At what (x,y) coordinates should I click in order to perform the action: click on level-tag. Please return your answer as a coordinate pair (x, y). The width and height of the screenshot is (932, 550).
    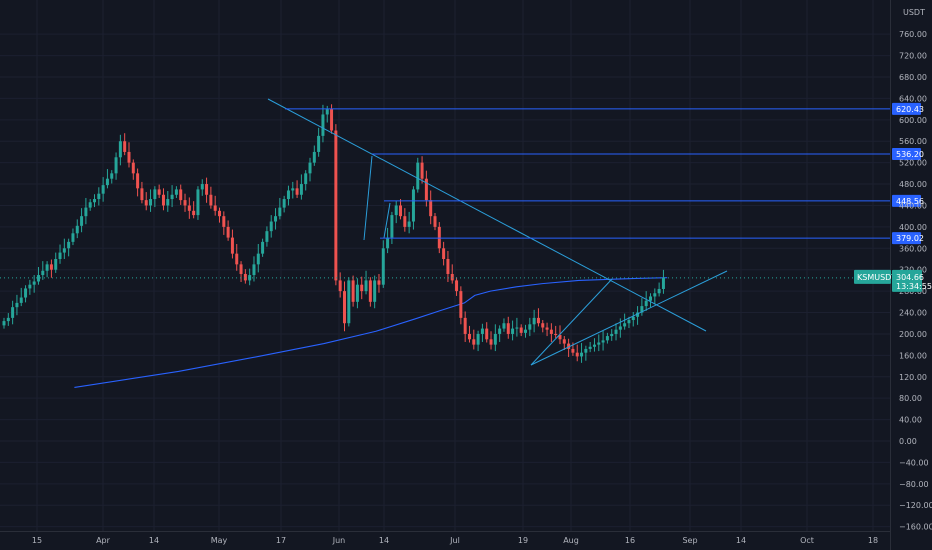
    Looking at the image, I should click on (906, 153).